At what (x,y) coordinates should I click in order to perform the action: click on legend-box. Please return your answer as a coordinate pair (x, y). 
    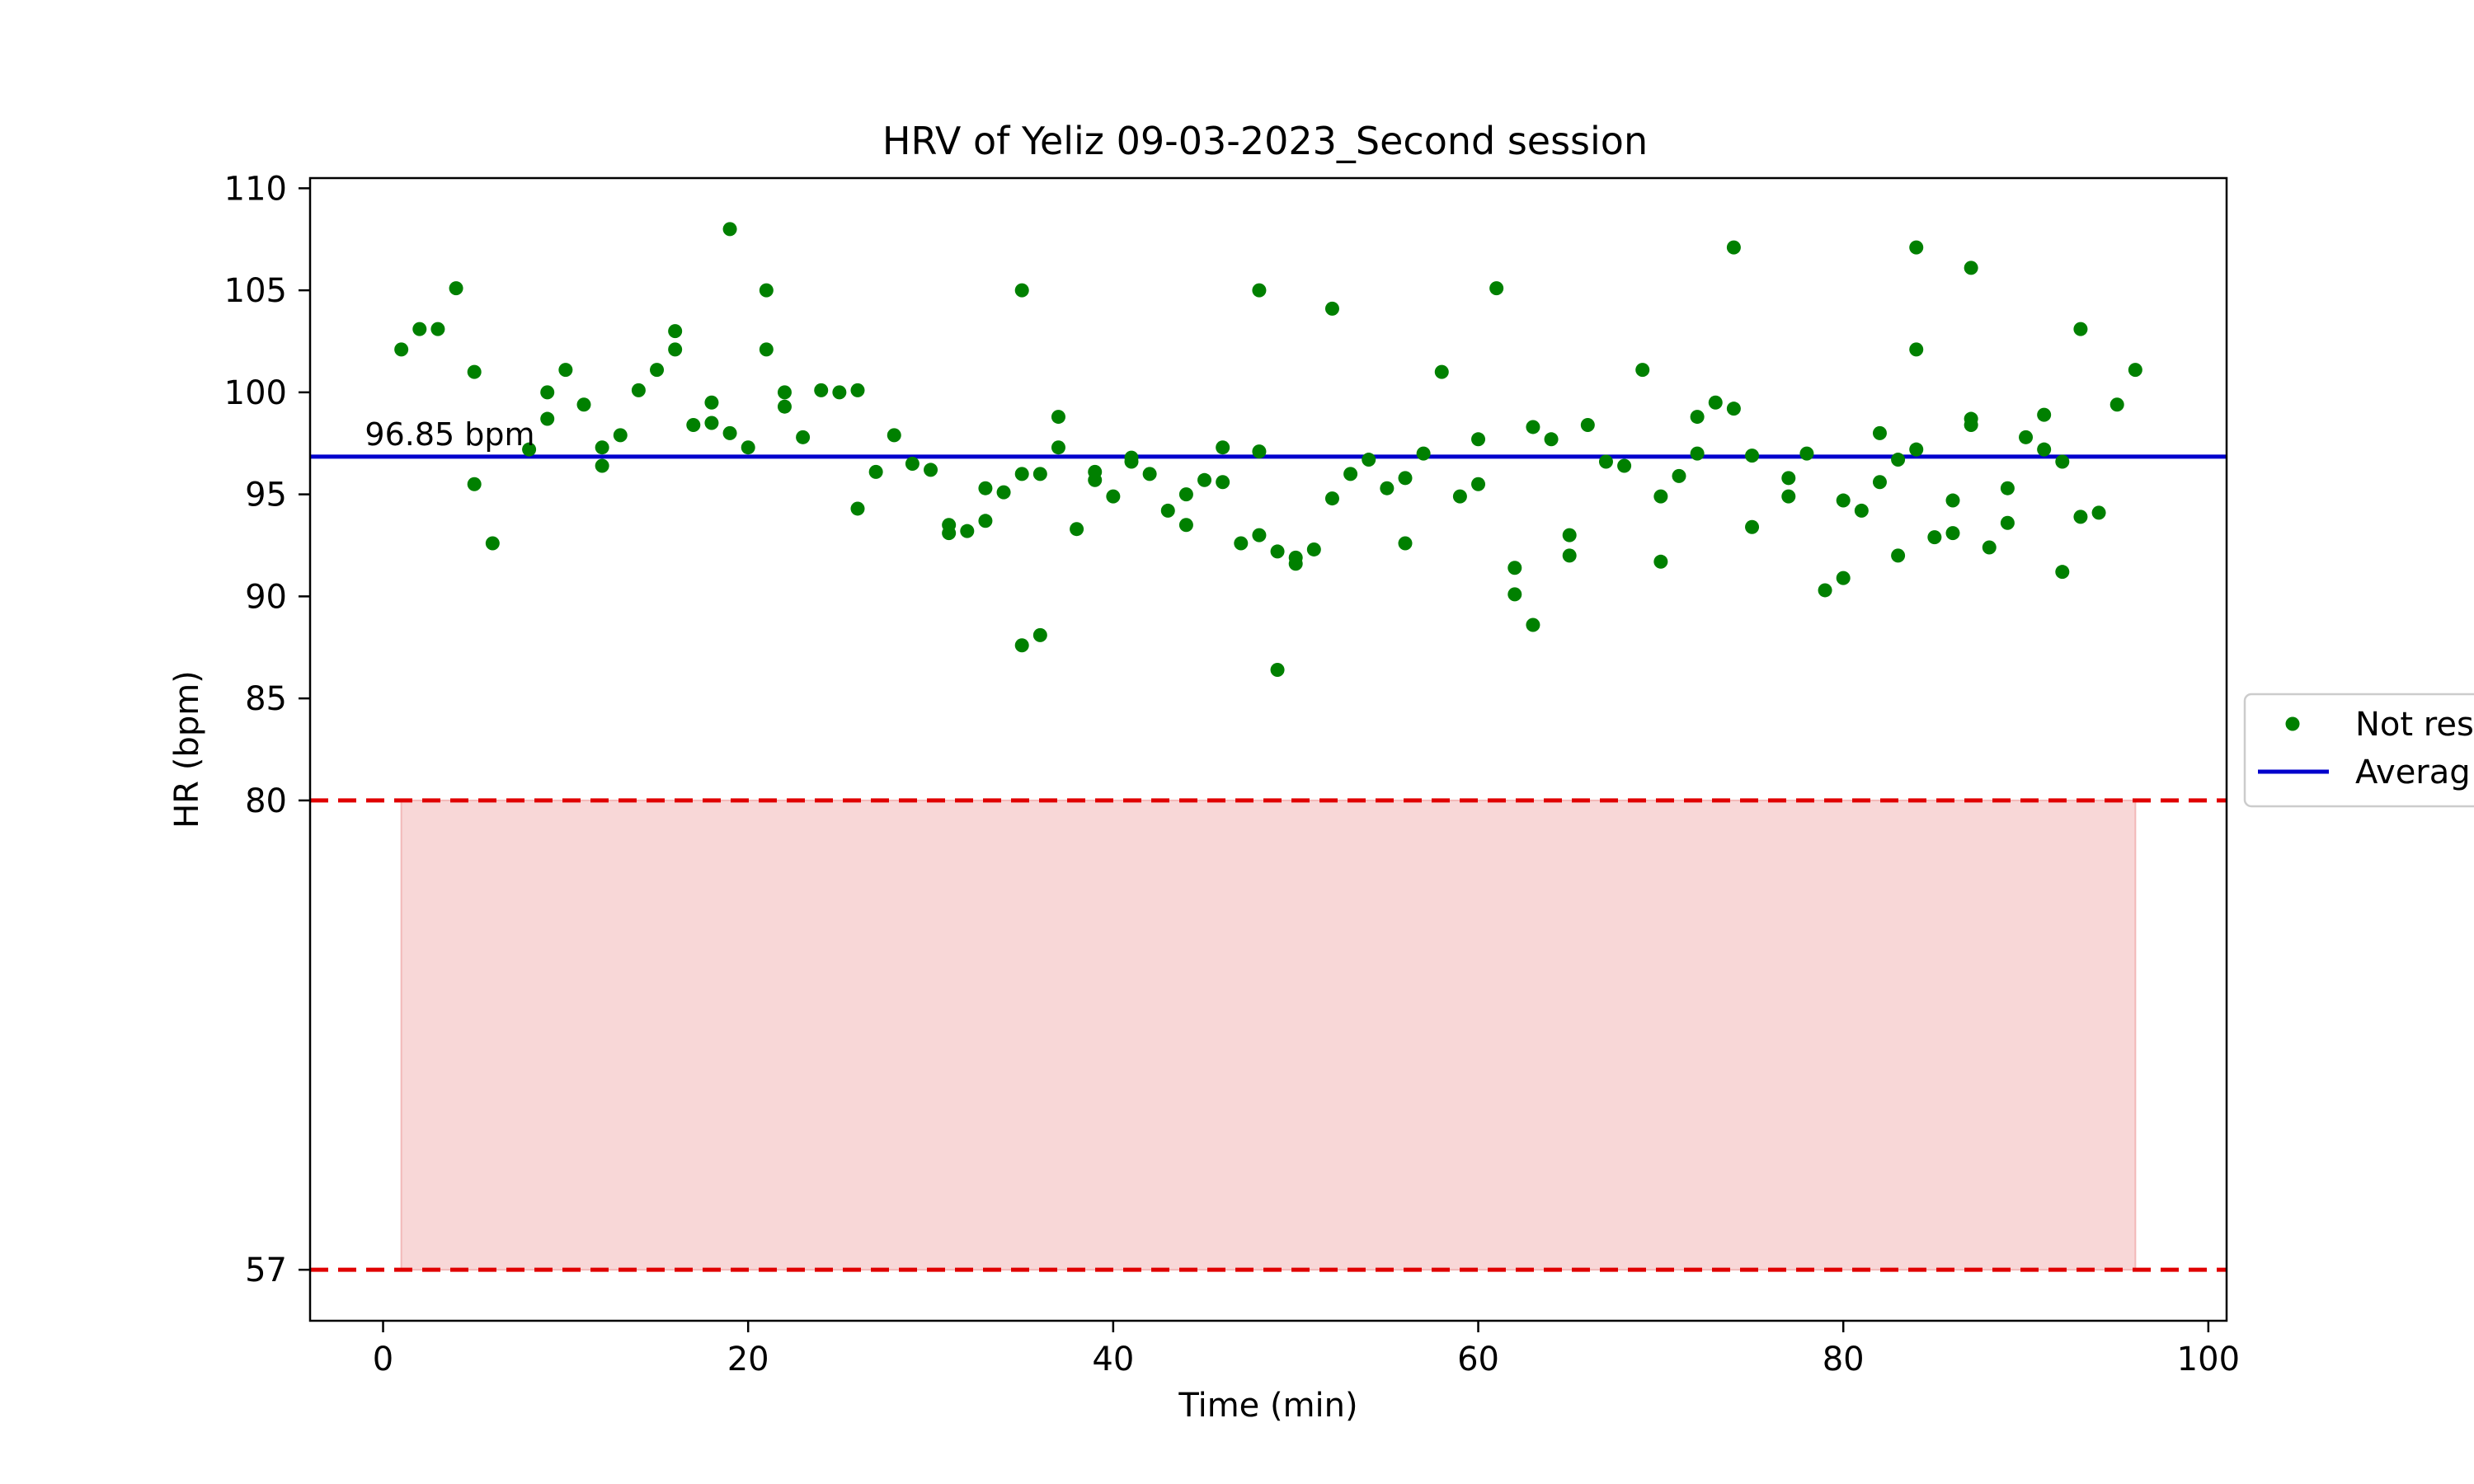
    Looking at the image, I should click on (2358, 750).